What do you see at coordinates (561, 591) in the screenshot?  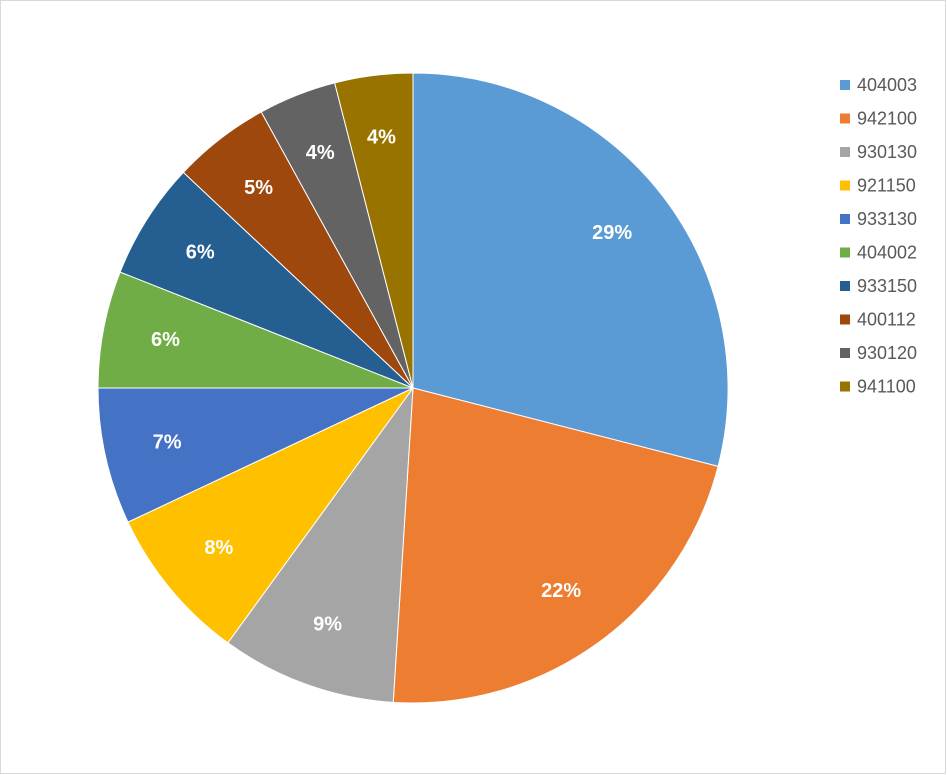 I see `data-label: 22%` at bounding box center [561, 591].